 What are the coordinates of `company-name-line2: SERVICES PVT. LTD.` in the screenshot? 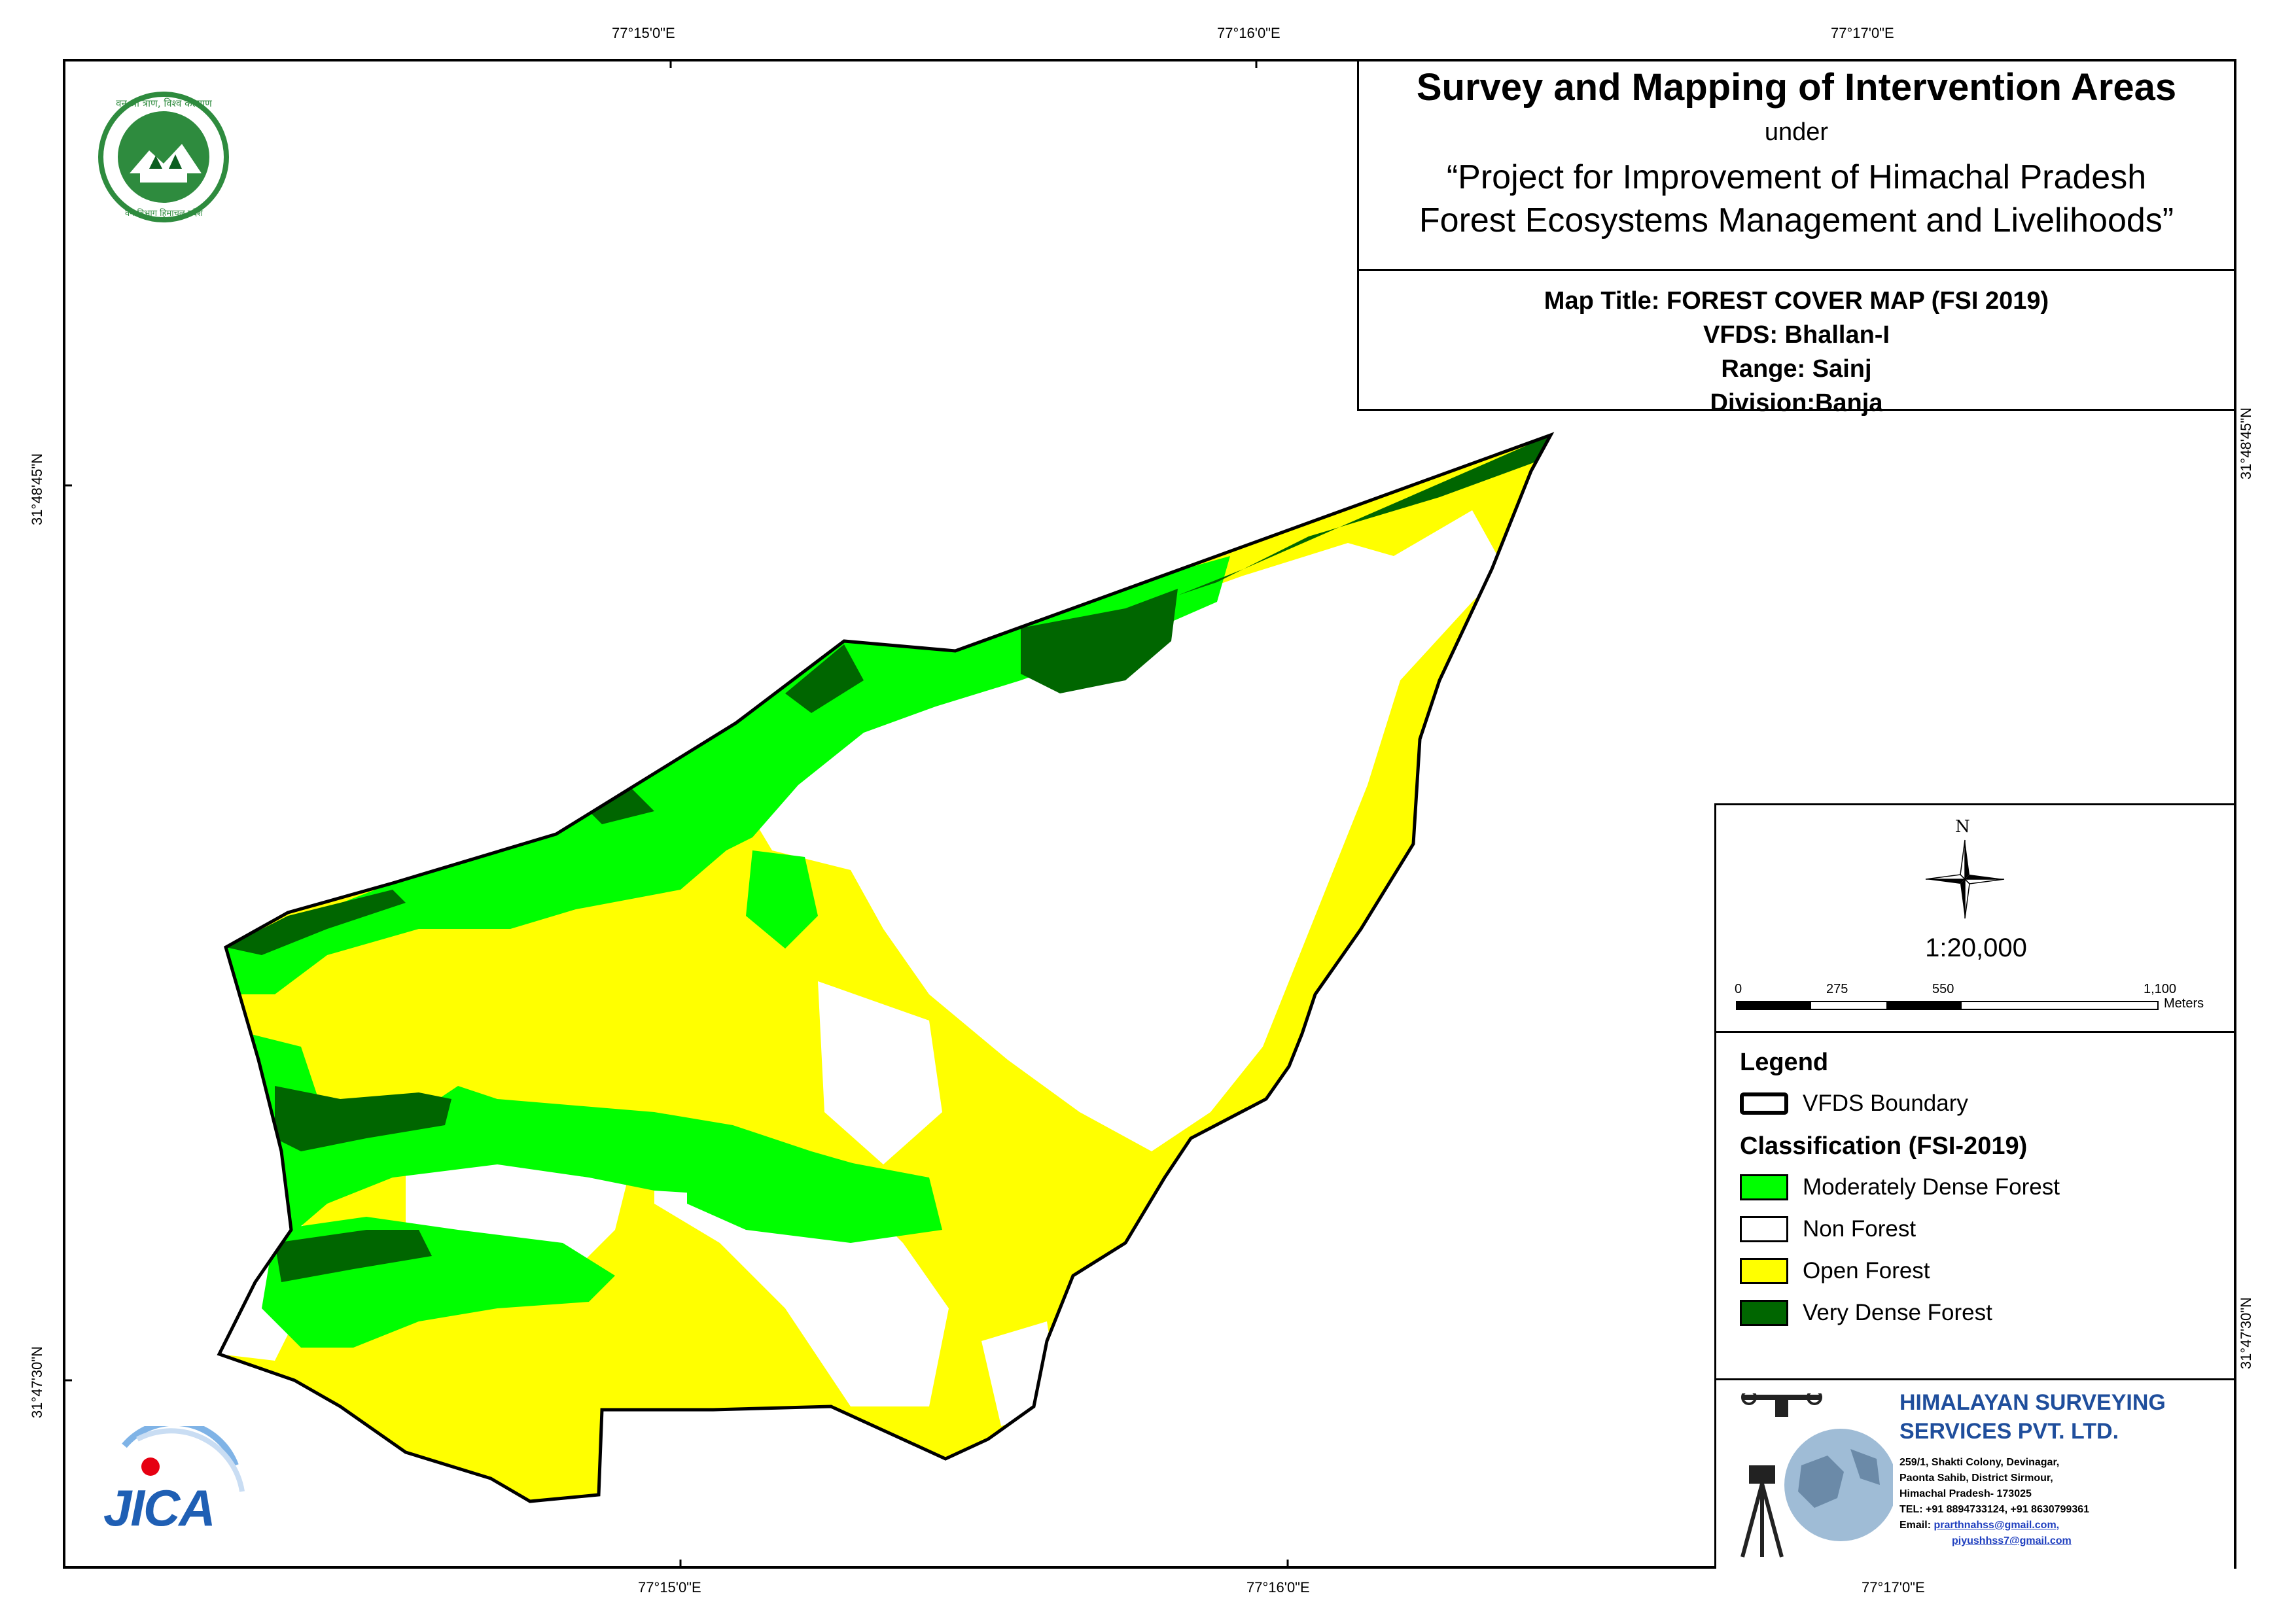 It's located at (2009, 1431).